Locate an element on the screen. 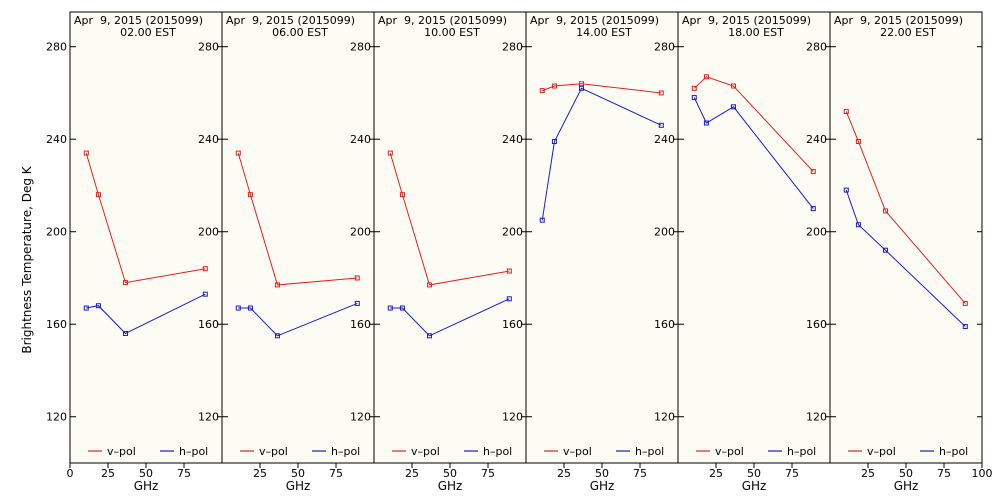  panel-subtitle: 22.00 EST is located at coordinates (908, 32).